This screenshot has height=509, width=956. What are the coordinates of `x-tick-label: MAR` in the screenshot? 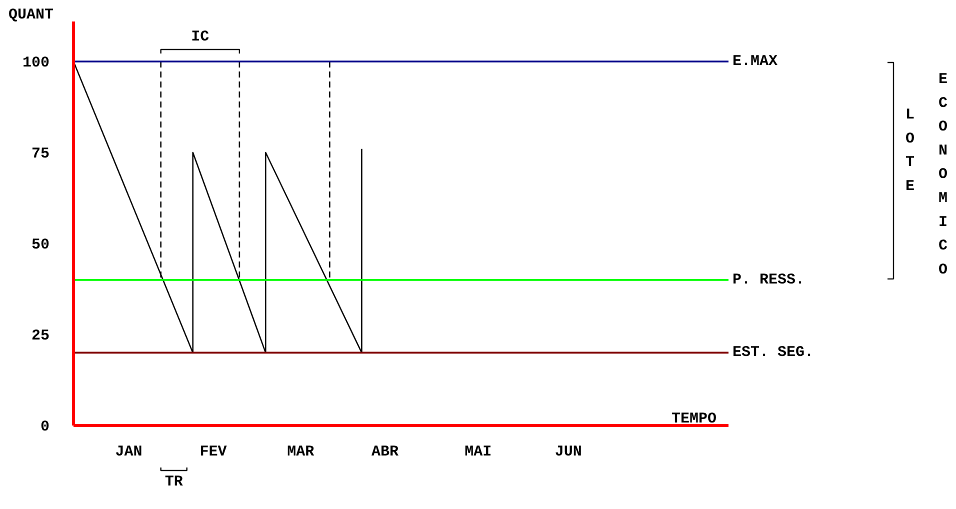 It's located at (300, 452).